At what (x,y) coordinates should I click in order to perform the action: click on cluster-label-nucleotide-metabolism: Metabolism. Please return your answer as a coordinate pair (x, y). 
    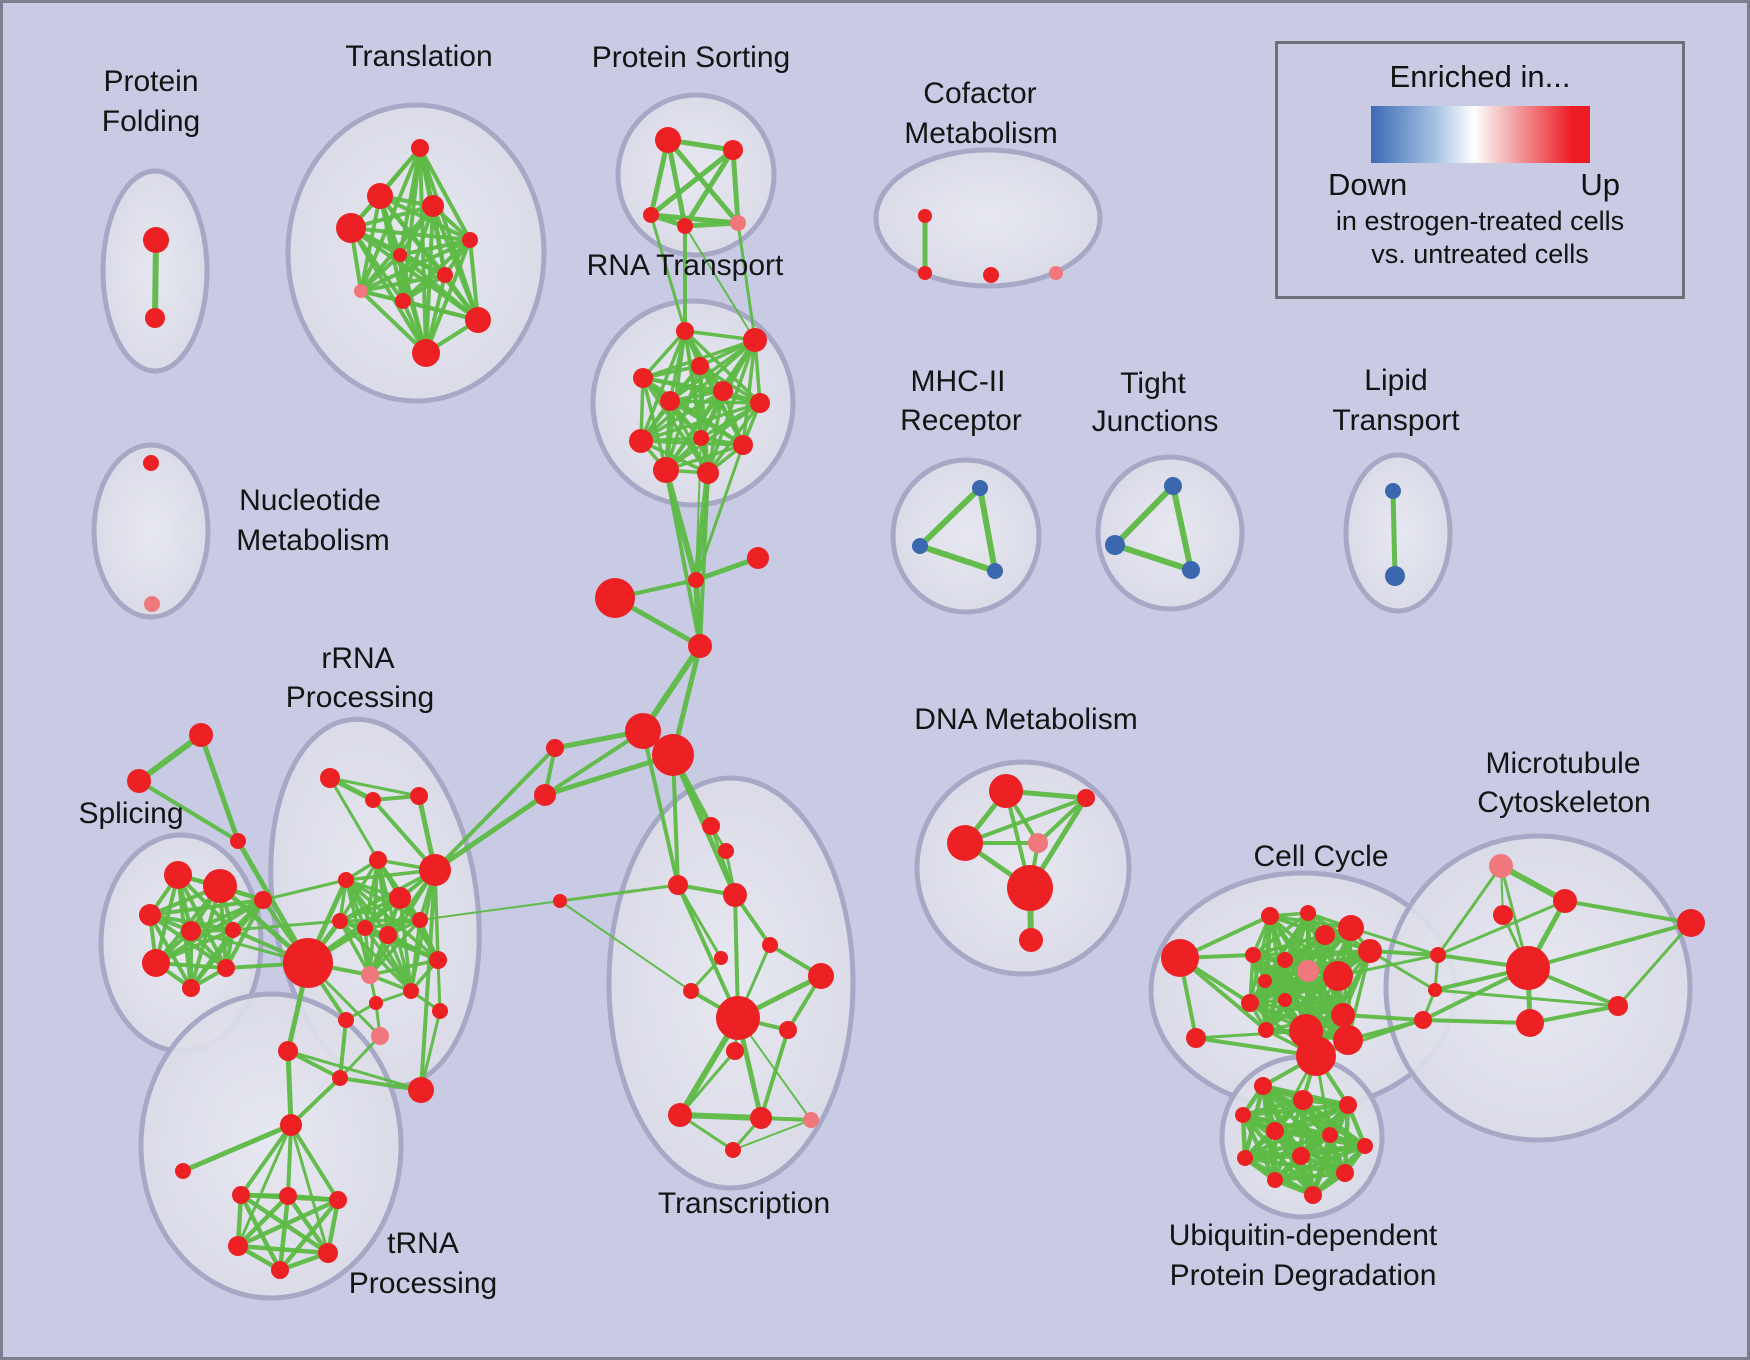
    Looking at the image, I should click on (312, 540).